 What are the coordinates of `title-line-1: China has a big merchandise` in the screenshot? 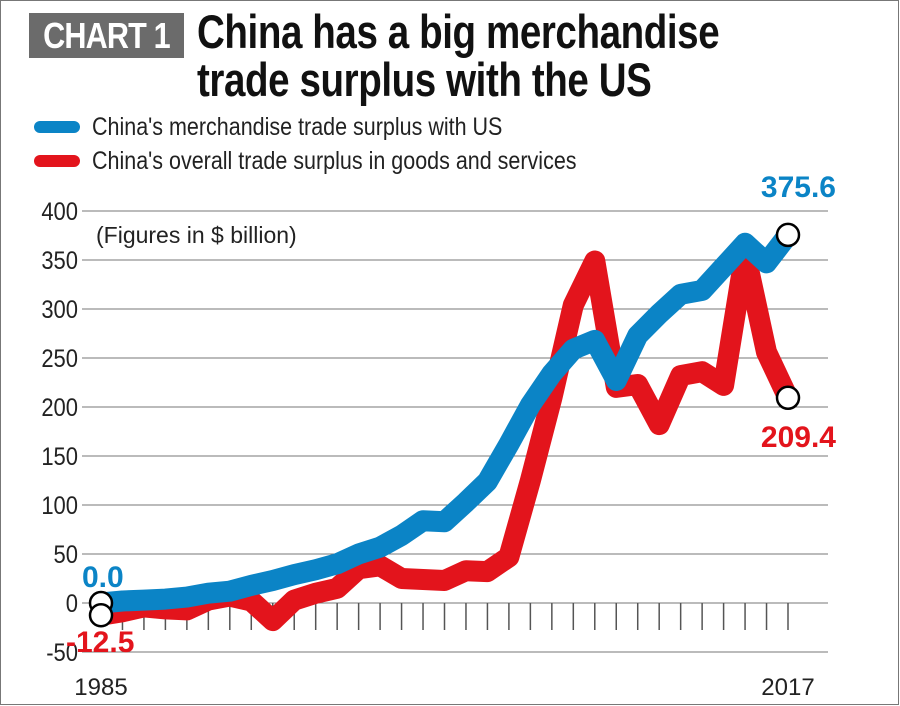 It's located at (458, 31).